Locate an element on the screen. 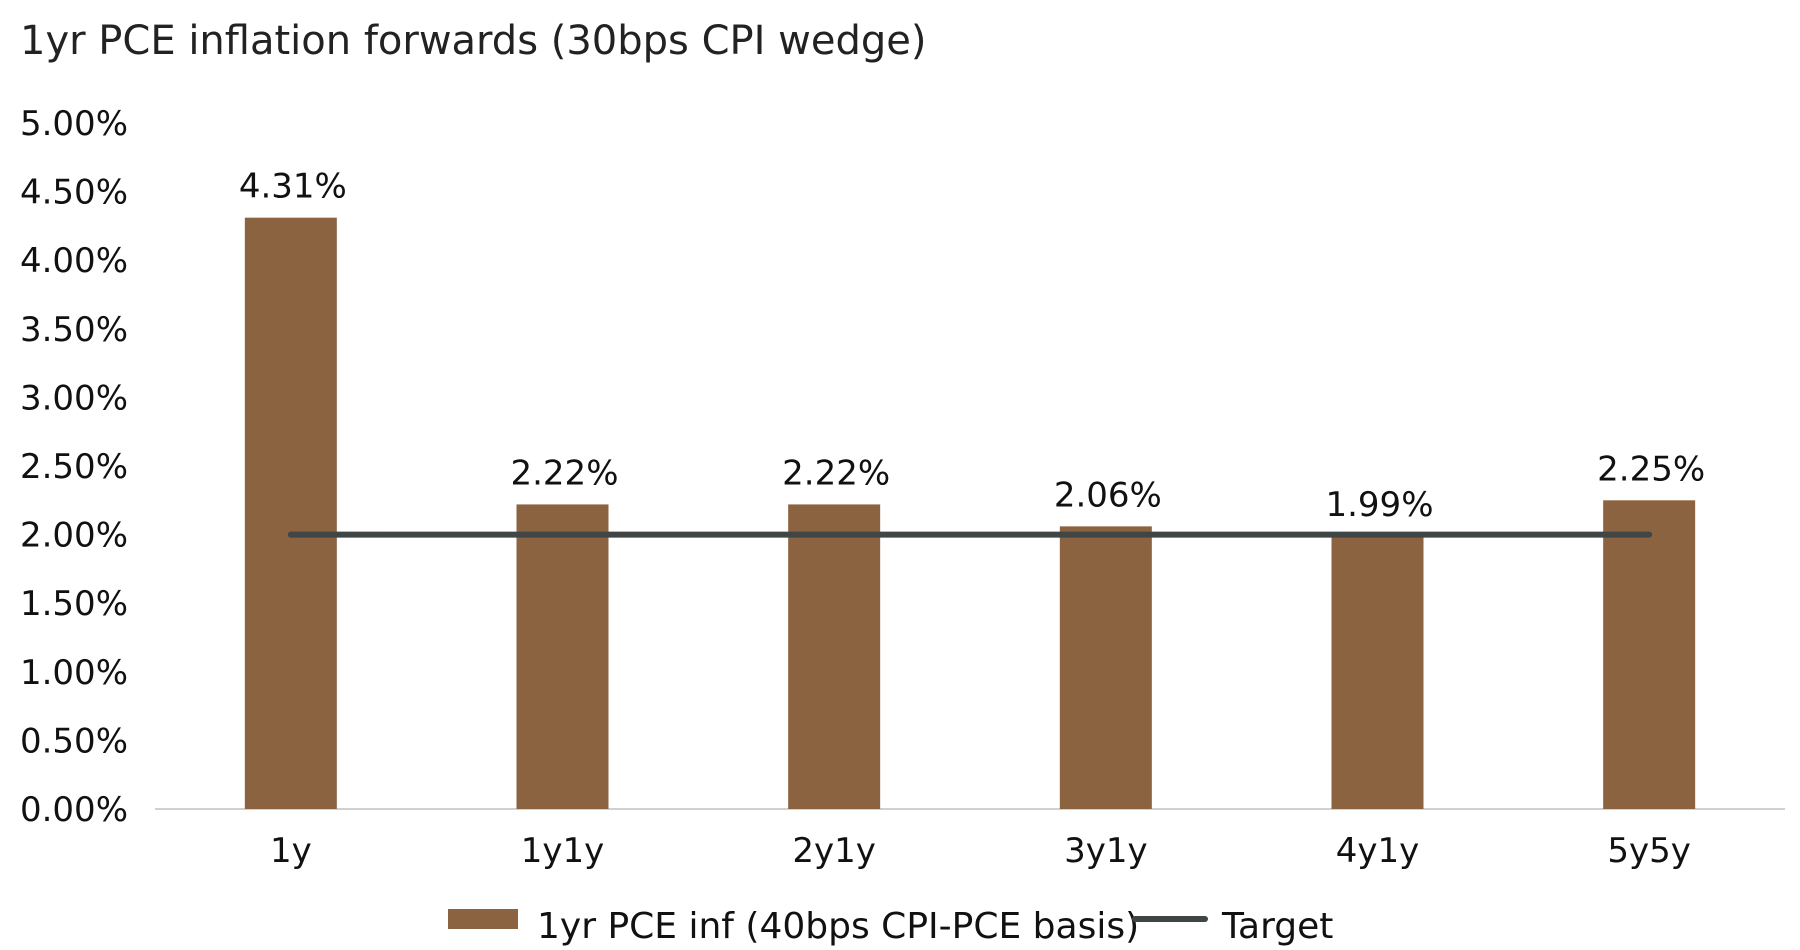  data-label: 2.25% is located at coordinates (1651, 469).